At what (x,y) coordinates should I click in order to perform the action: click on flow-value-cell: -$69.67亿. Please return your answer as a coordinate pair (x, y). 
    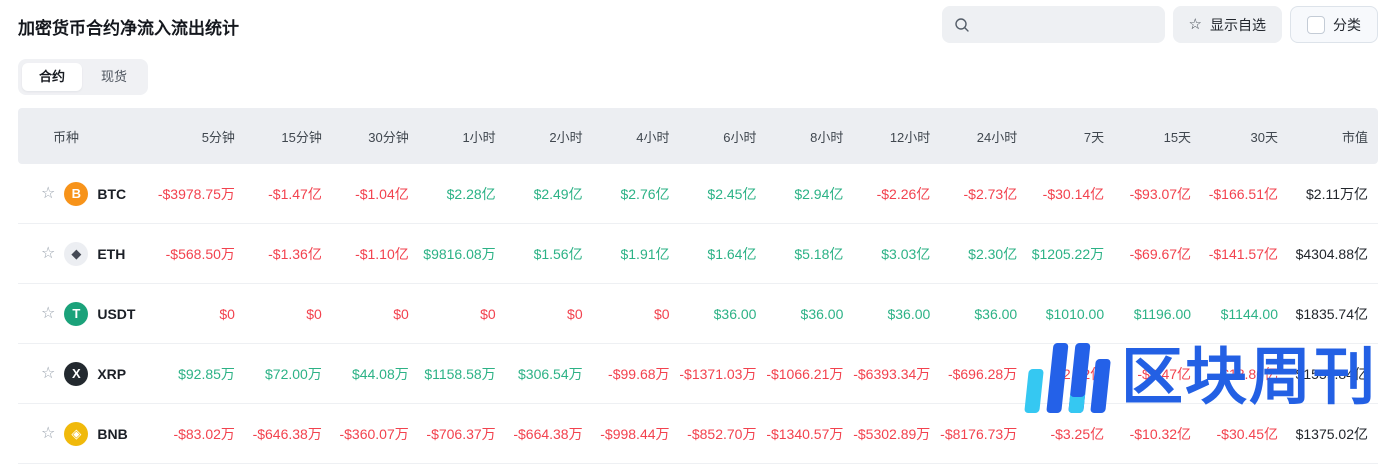
    Looking at the image, I should click on (1160, 253).